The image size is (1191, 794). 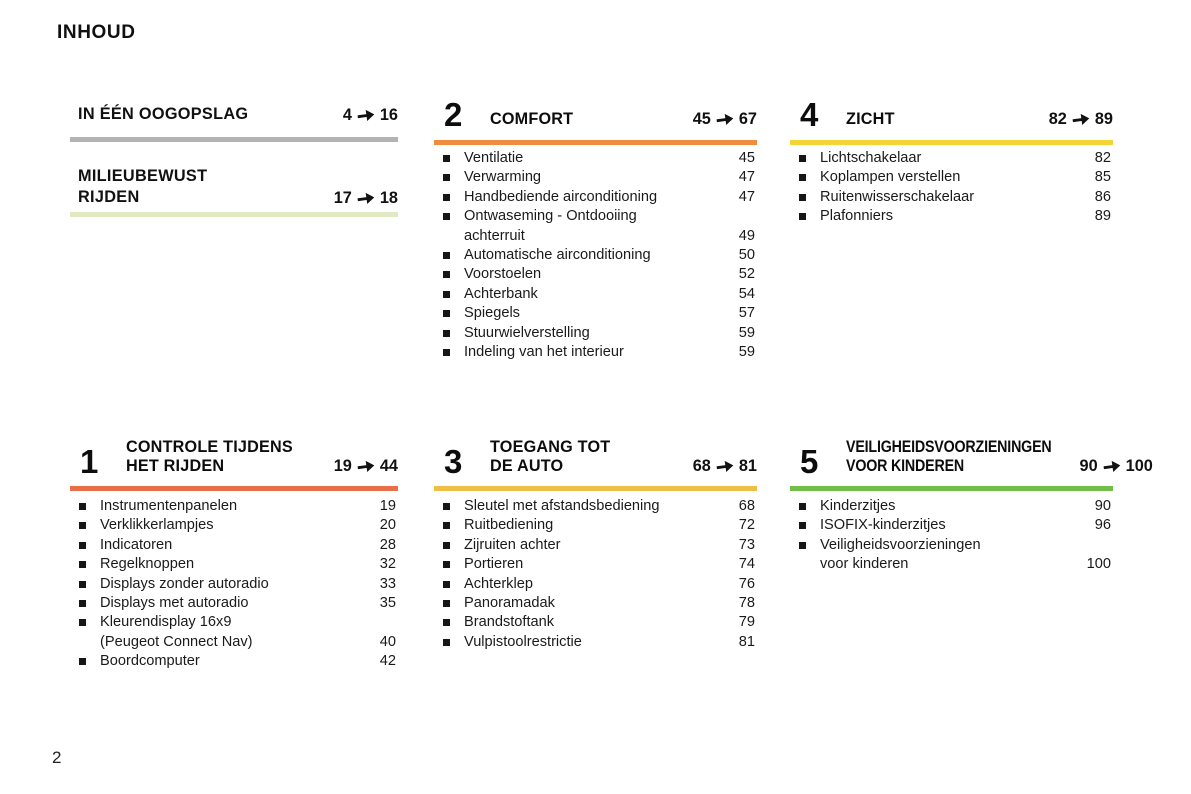 I want to click on section-header: 1 CONTROLE TIJDENS HET RIJDEN 19 44, so click(x=234, y=453).